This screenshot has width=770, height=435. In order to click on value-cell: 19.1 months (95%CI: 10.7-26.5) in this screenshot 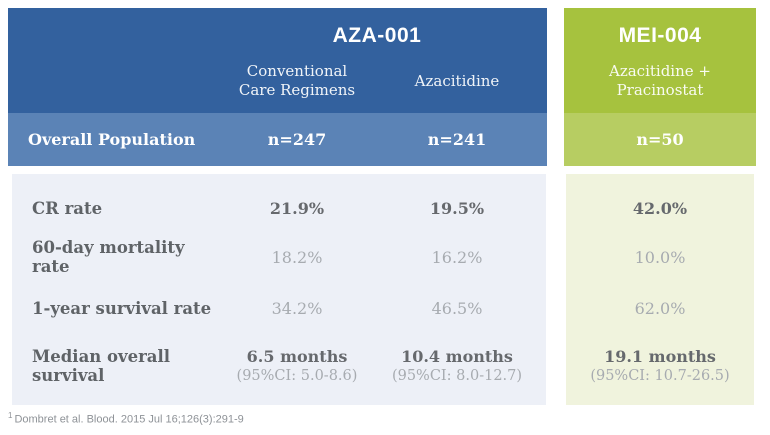, I will do `click(660, 365)`.